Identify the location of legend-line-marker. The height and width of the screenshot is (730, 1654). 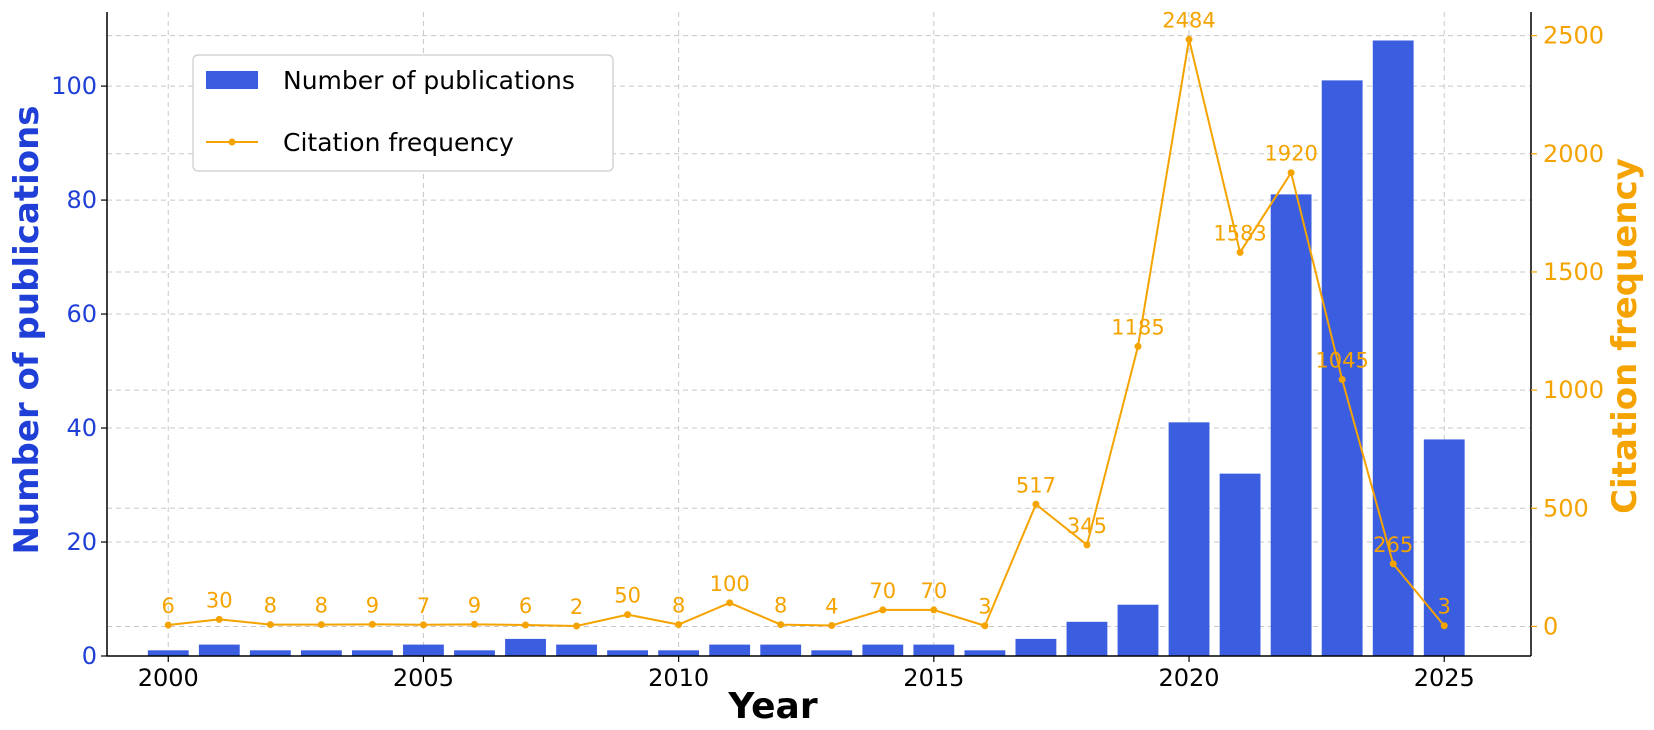
(232, 142).